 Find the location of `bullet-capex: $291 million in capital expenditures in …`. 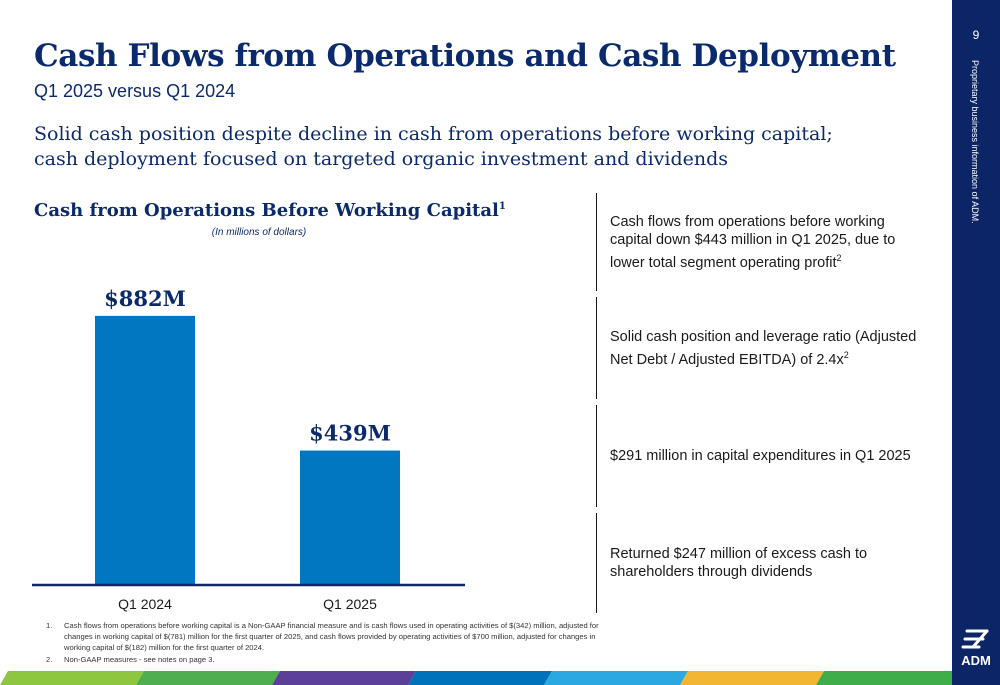

bullet-capex: $291 million in capital expenditures in … is located at coordinates (761, 456).